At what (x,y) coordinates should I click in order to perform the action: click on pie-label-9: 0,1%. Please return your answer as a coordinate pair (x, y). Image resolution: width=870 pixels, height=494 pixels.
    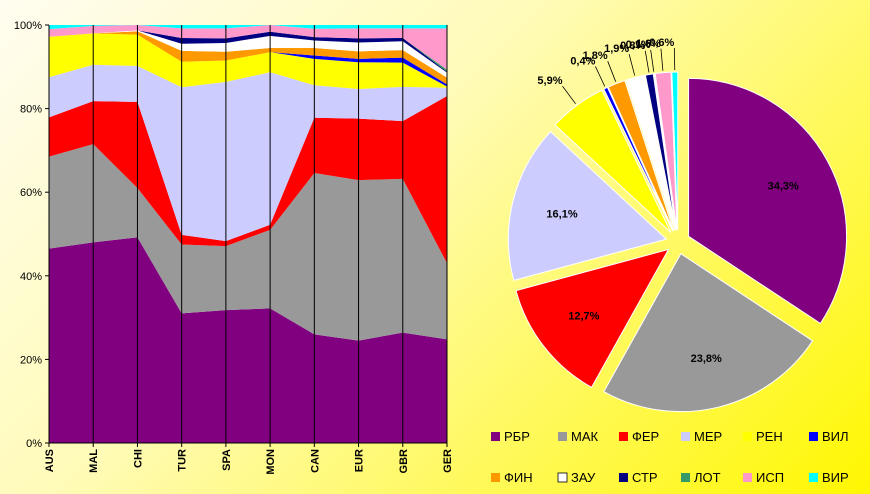
    Looking at the image, I should click on (638, 45).